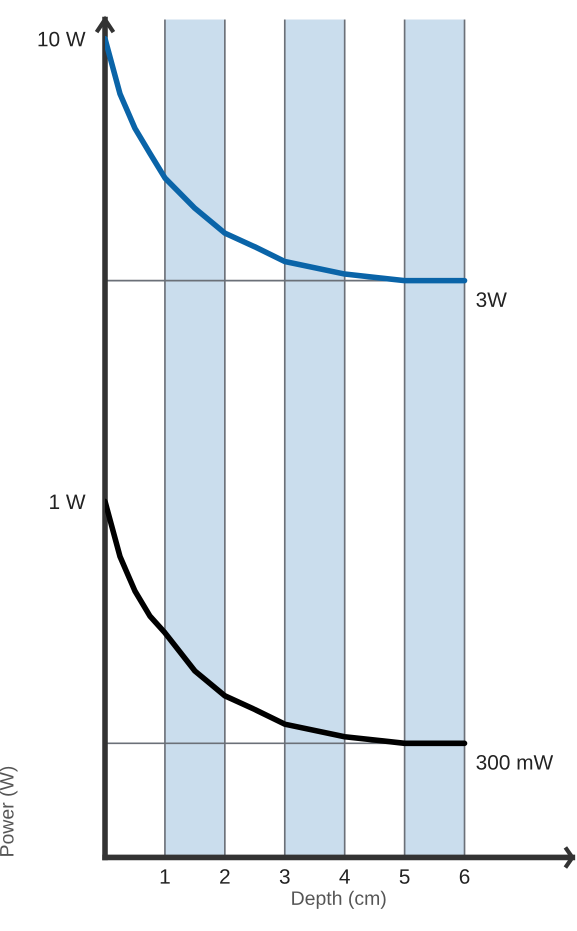 The width and height of the screenshot is (577, 931). Describe the element at coordinates (515, 762) in the screenshot. I see `ref-line-label: 300 mW` at that location.